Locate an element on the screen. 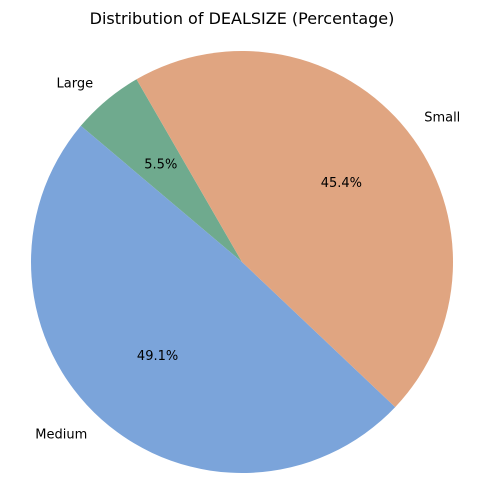 The image size is (484, 504). pie-slice-large is located at coordinates (161, 171).